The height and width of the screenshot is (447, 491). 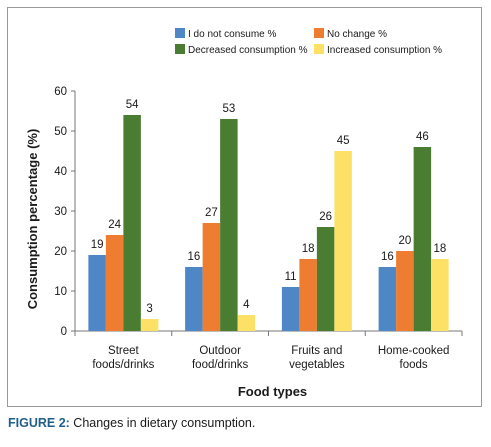 I want to click on data-label: 45, so click(x=343, y=141).